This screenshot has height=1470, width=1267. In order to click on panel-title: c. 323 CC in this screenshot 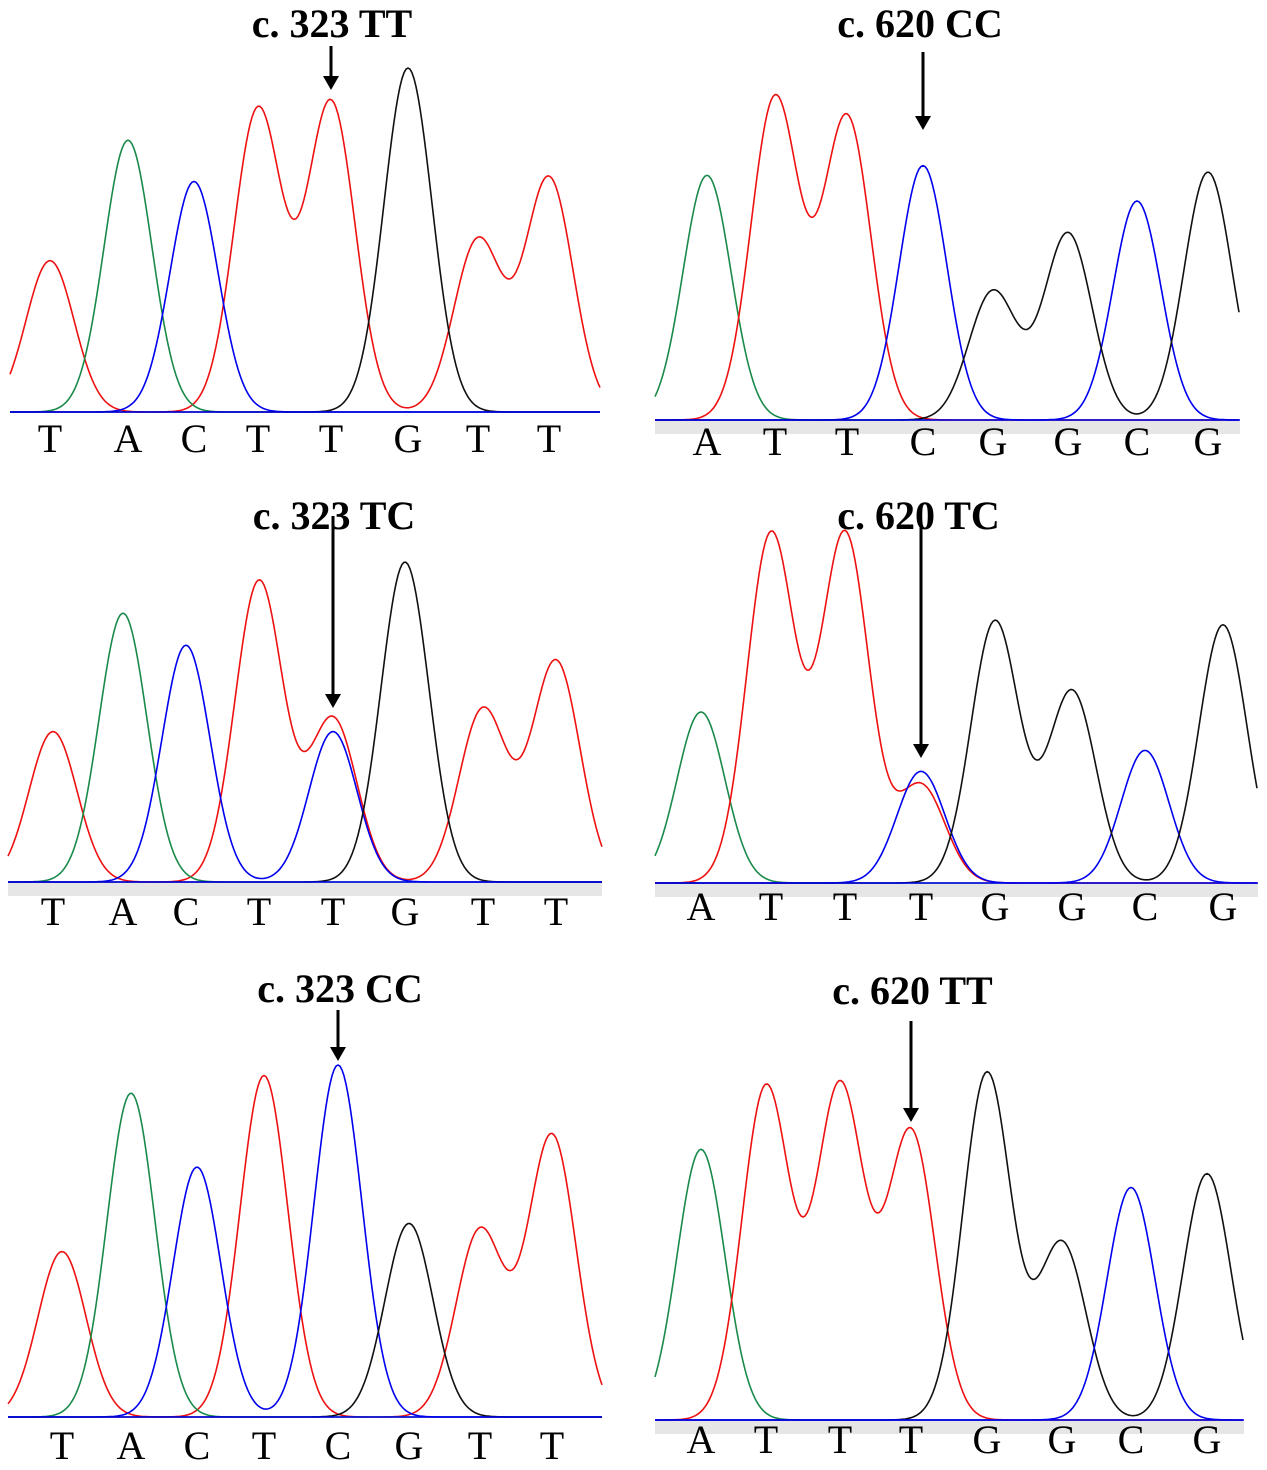, I will do `click(340, 988)`.